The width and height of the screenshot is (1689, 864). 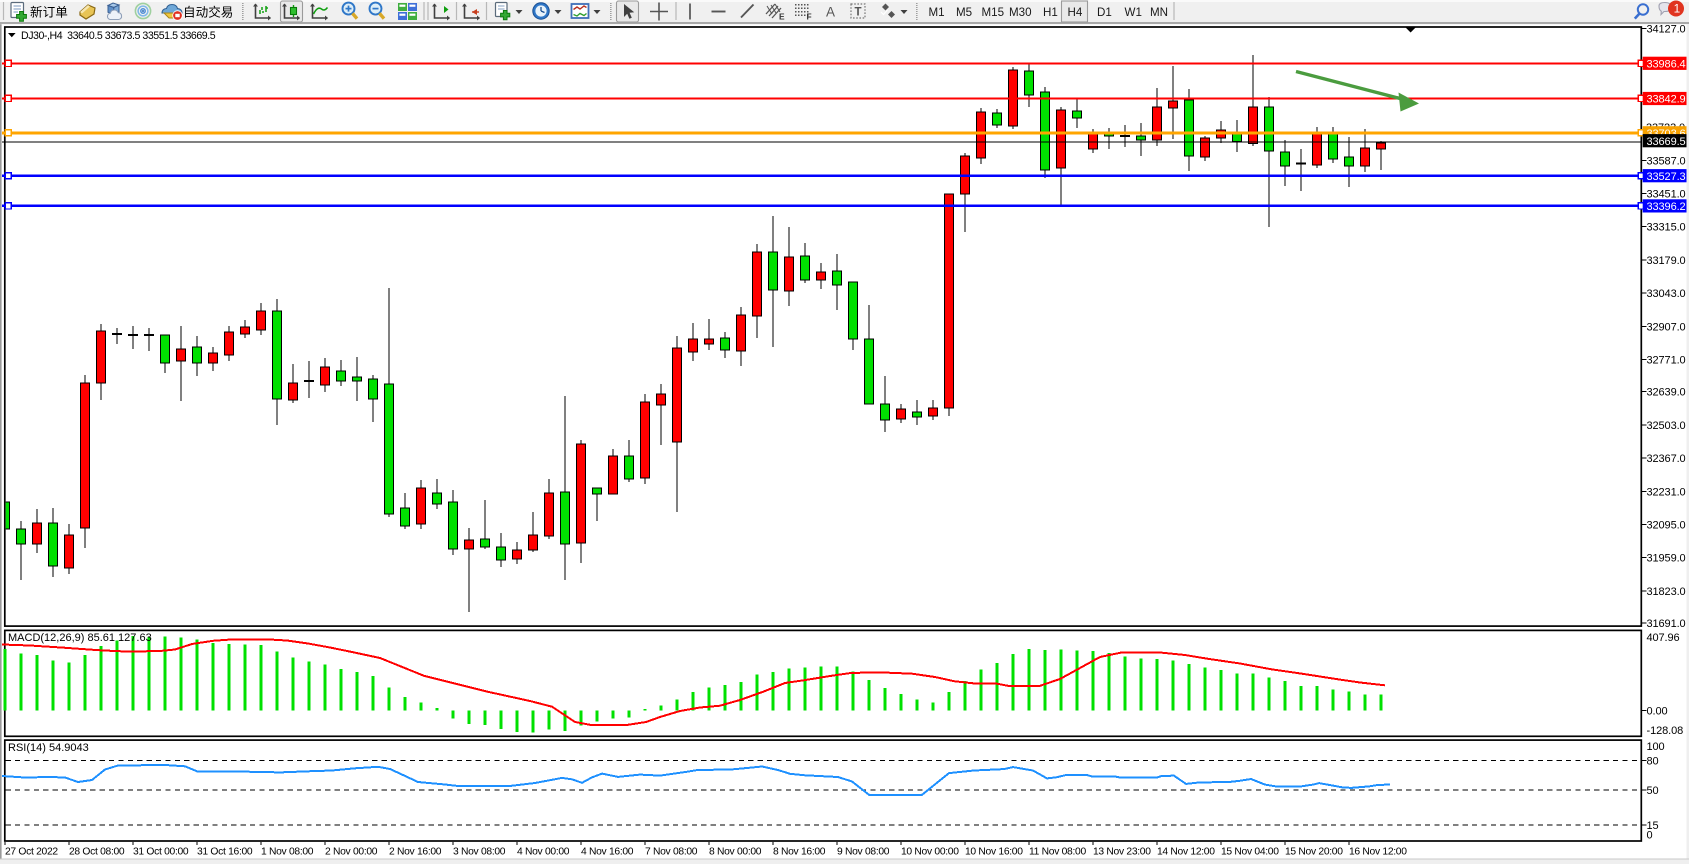 What do you see at coordinates (1666, 426) in the screenshot?
I see `svg-text: 32503.0` at bounding box center [1666, 426].